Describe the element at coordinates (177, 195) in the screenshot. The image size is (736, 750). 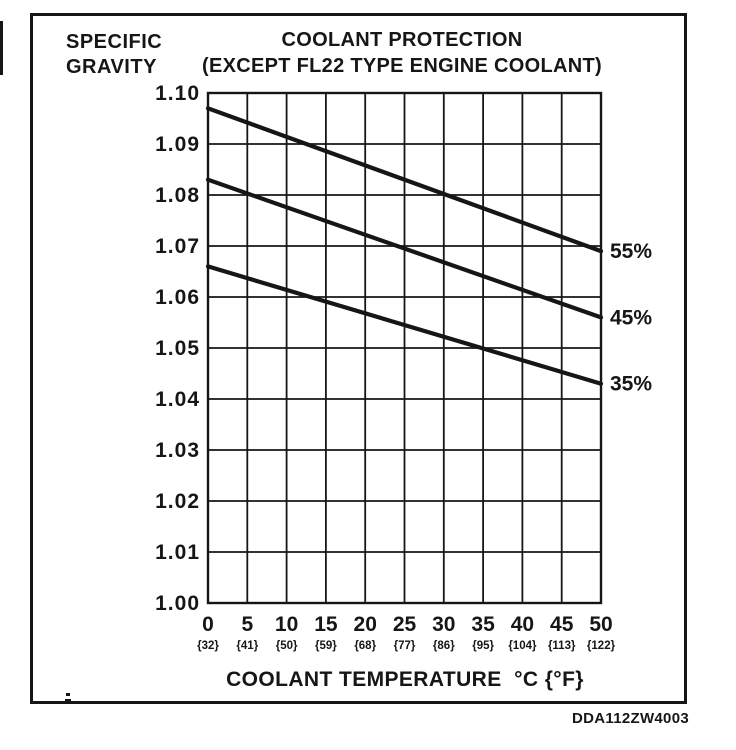
I see `y-tick-label: 1.08` at that location.